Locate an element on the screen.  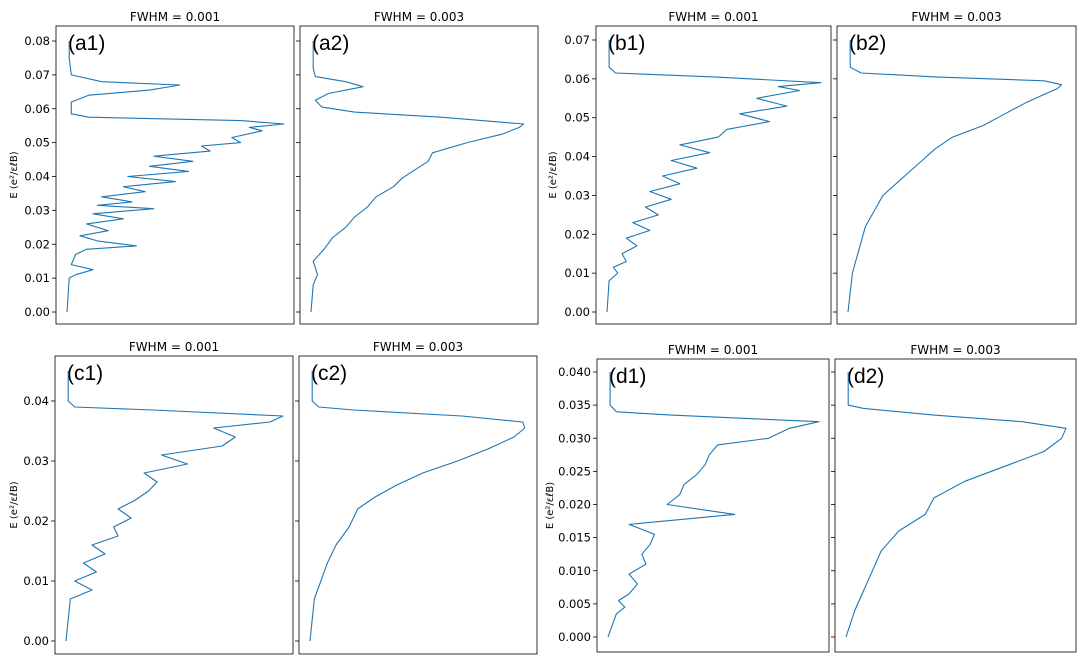
panel-d2: FWHM = 0.003 (d2) is located at coordinates (954, 498).